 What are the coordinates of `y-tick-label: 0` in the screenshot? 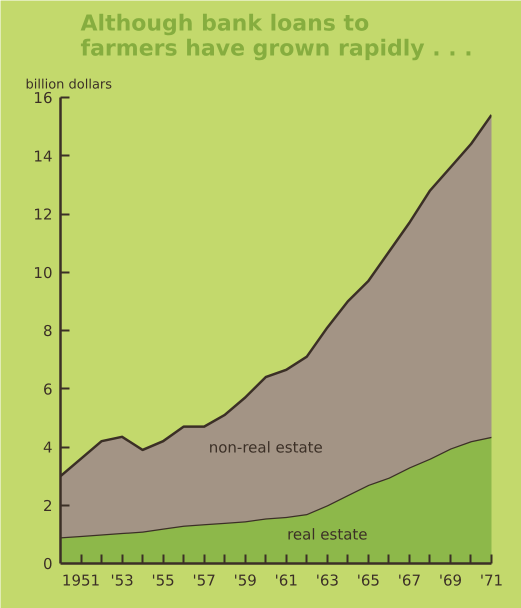 It's located at (47, 564).